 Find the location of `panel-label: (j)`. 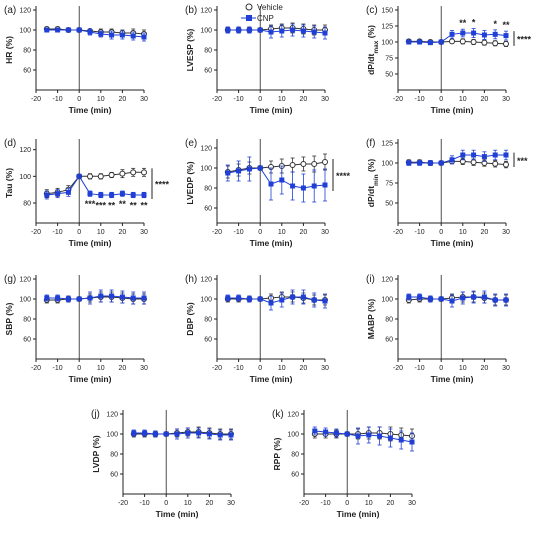

panel-label: (j) is located at coordinates (95, 414).